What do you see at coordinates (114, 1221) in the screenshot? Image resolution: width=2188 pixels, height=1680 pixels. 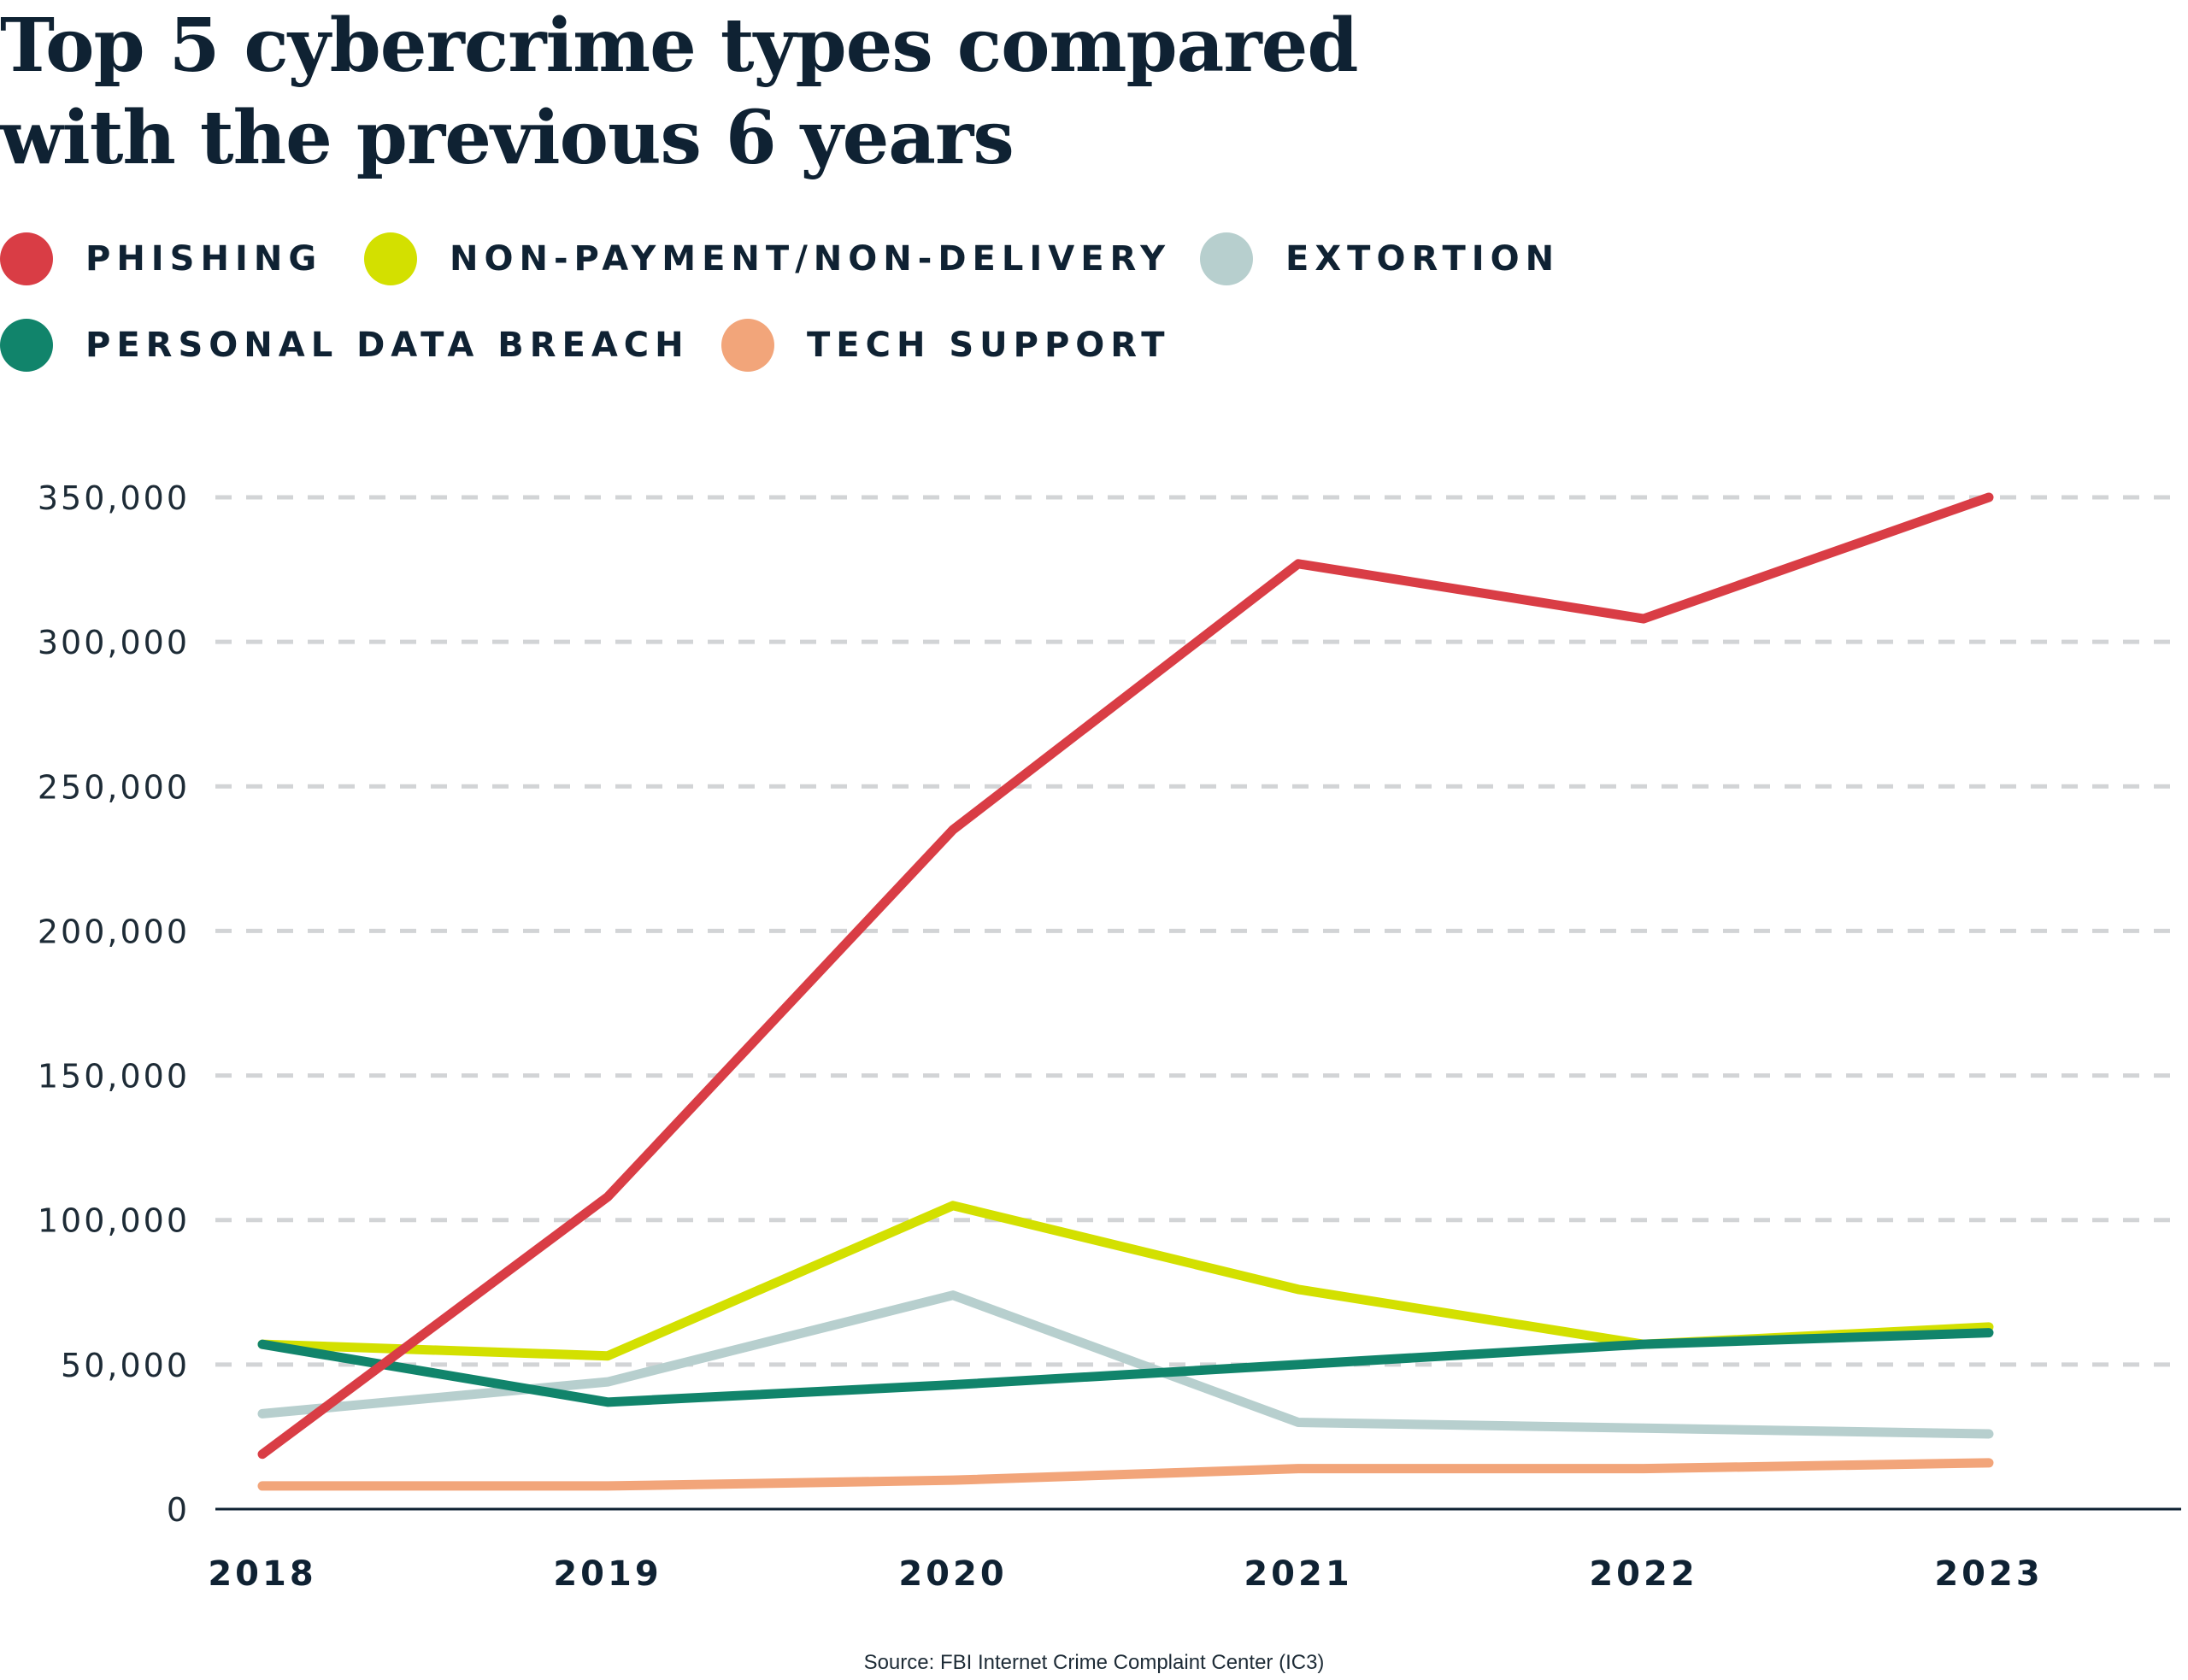 I see `y-tick-label: 100,000` at bounding box center [114, 1221].